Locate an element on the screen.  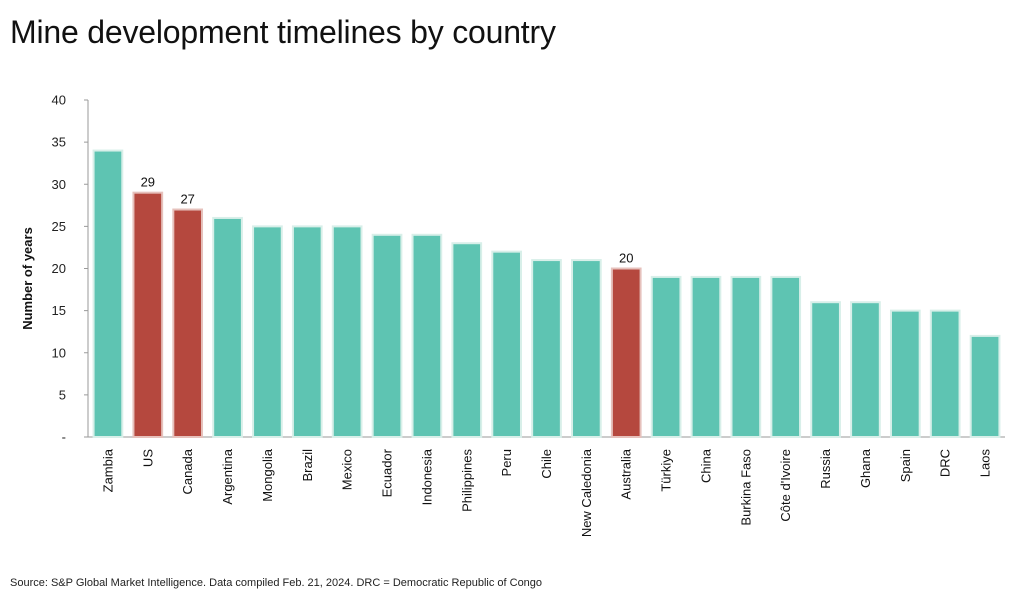
category-label: Ecuador is located at coordinates (387, 472).